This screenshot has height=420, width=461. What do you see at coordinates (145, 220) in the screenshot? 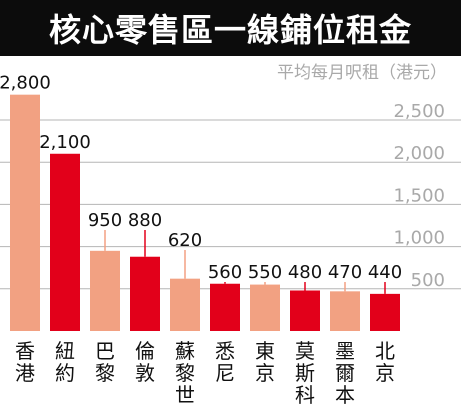
I see `value-label: 880` at bounding box center [145, 220].